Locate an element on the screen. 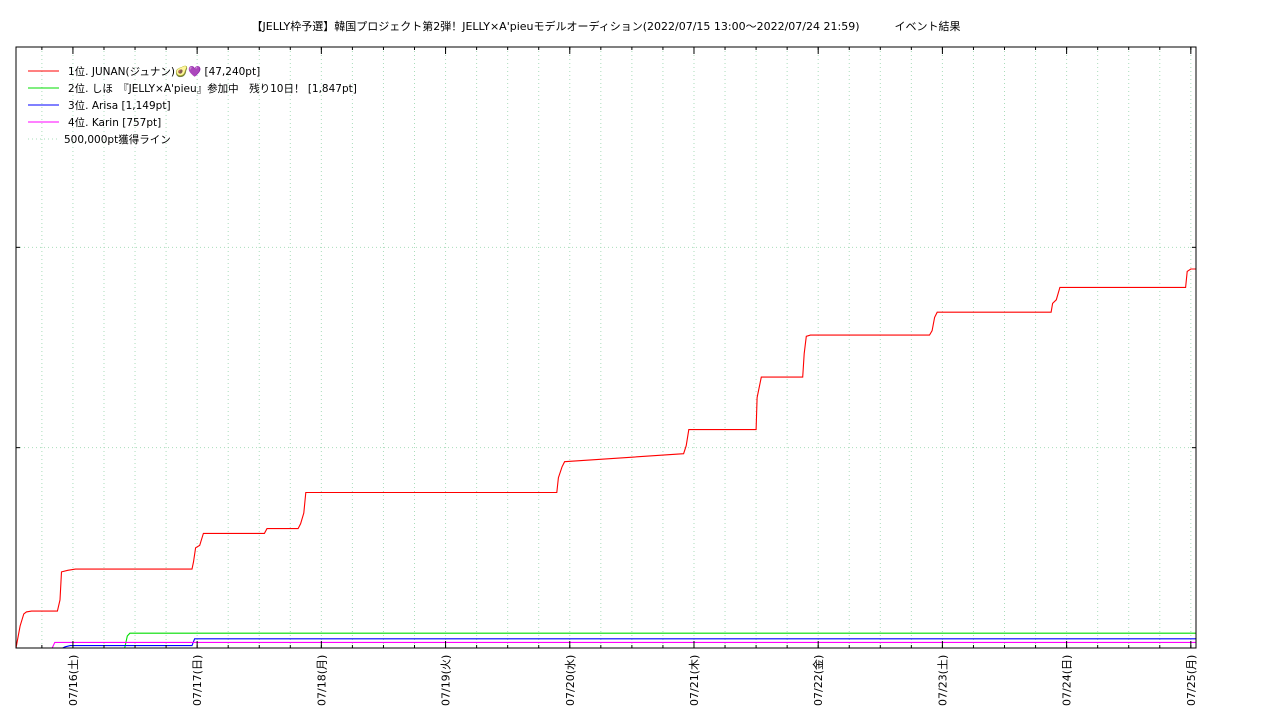 Image resolution: width=1280 pixels, height=720 pixels. legend-label: 3位. Arisa [1,149pt] is located at coordinates (119, 105).